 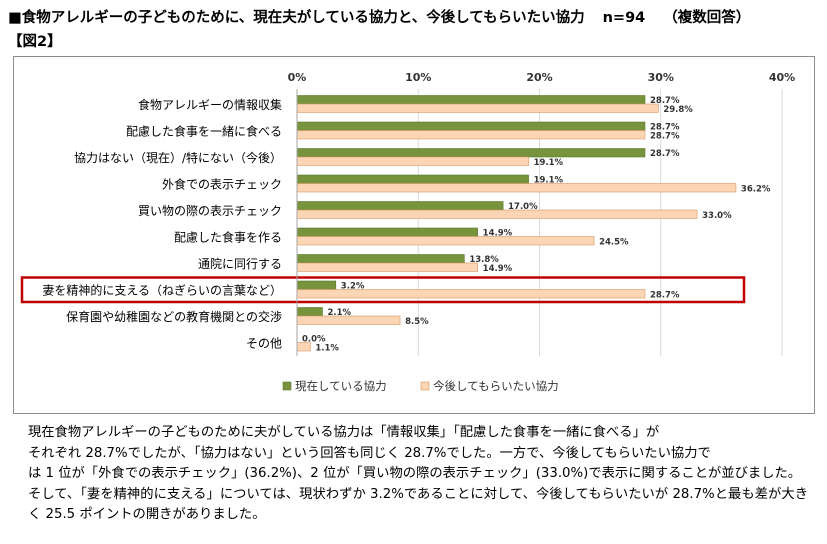 What do you see at coordinates (498, 234) in the screenshot?
I see `data-label-current: 14.9%` at bounding box center [498, 234].